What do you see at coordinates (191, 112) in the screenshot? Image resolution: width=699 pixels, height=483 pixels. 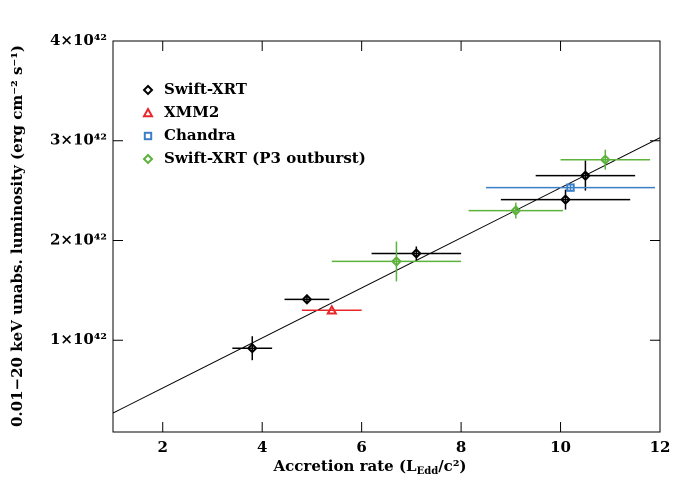 I see `legend-label: XMM2` at bounding box center [191, 112].